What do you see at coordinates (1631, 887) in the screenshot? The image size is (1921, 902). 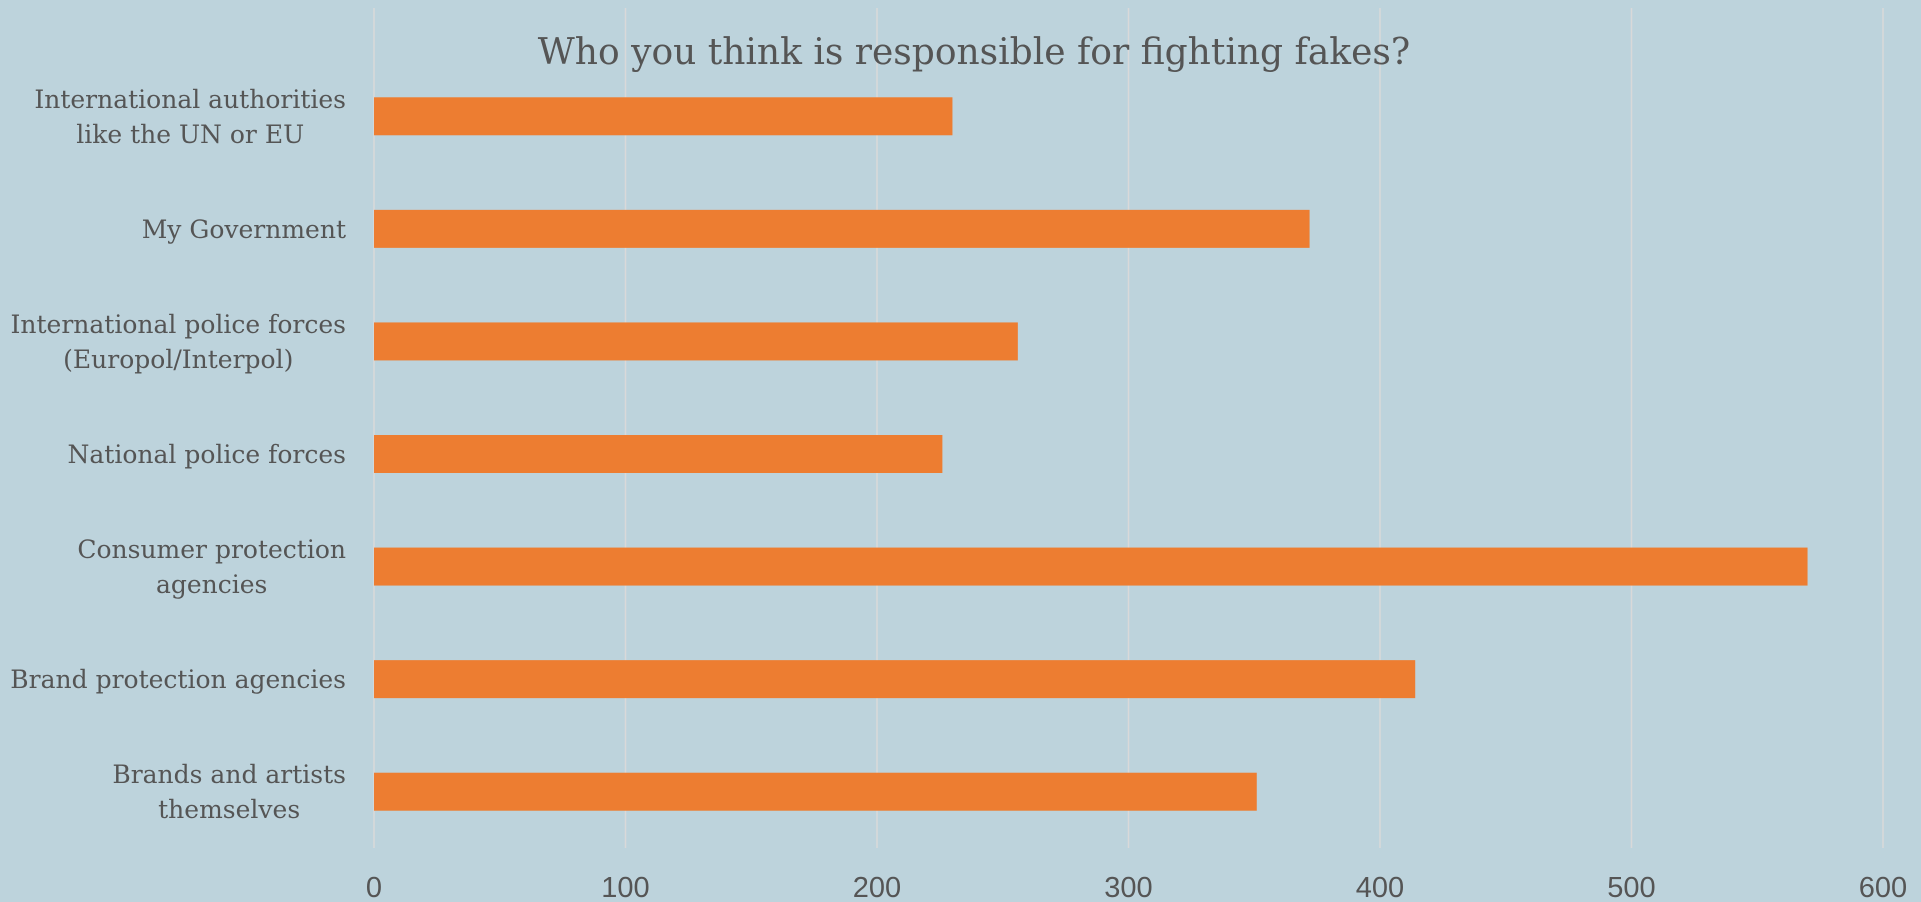 I see `x-tick-label: 500` at bounding box center [1631, 887].